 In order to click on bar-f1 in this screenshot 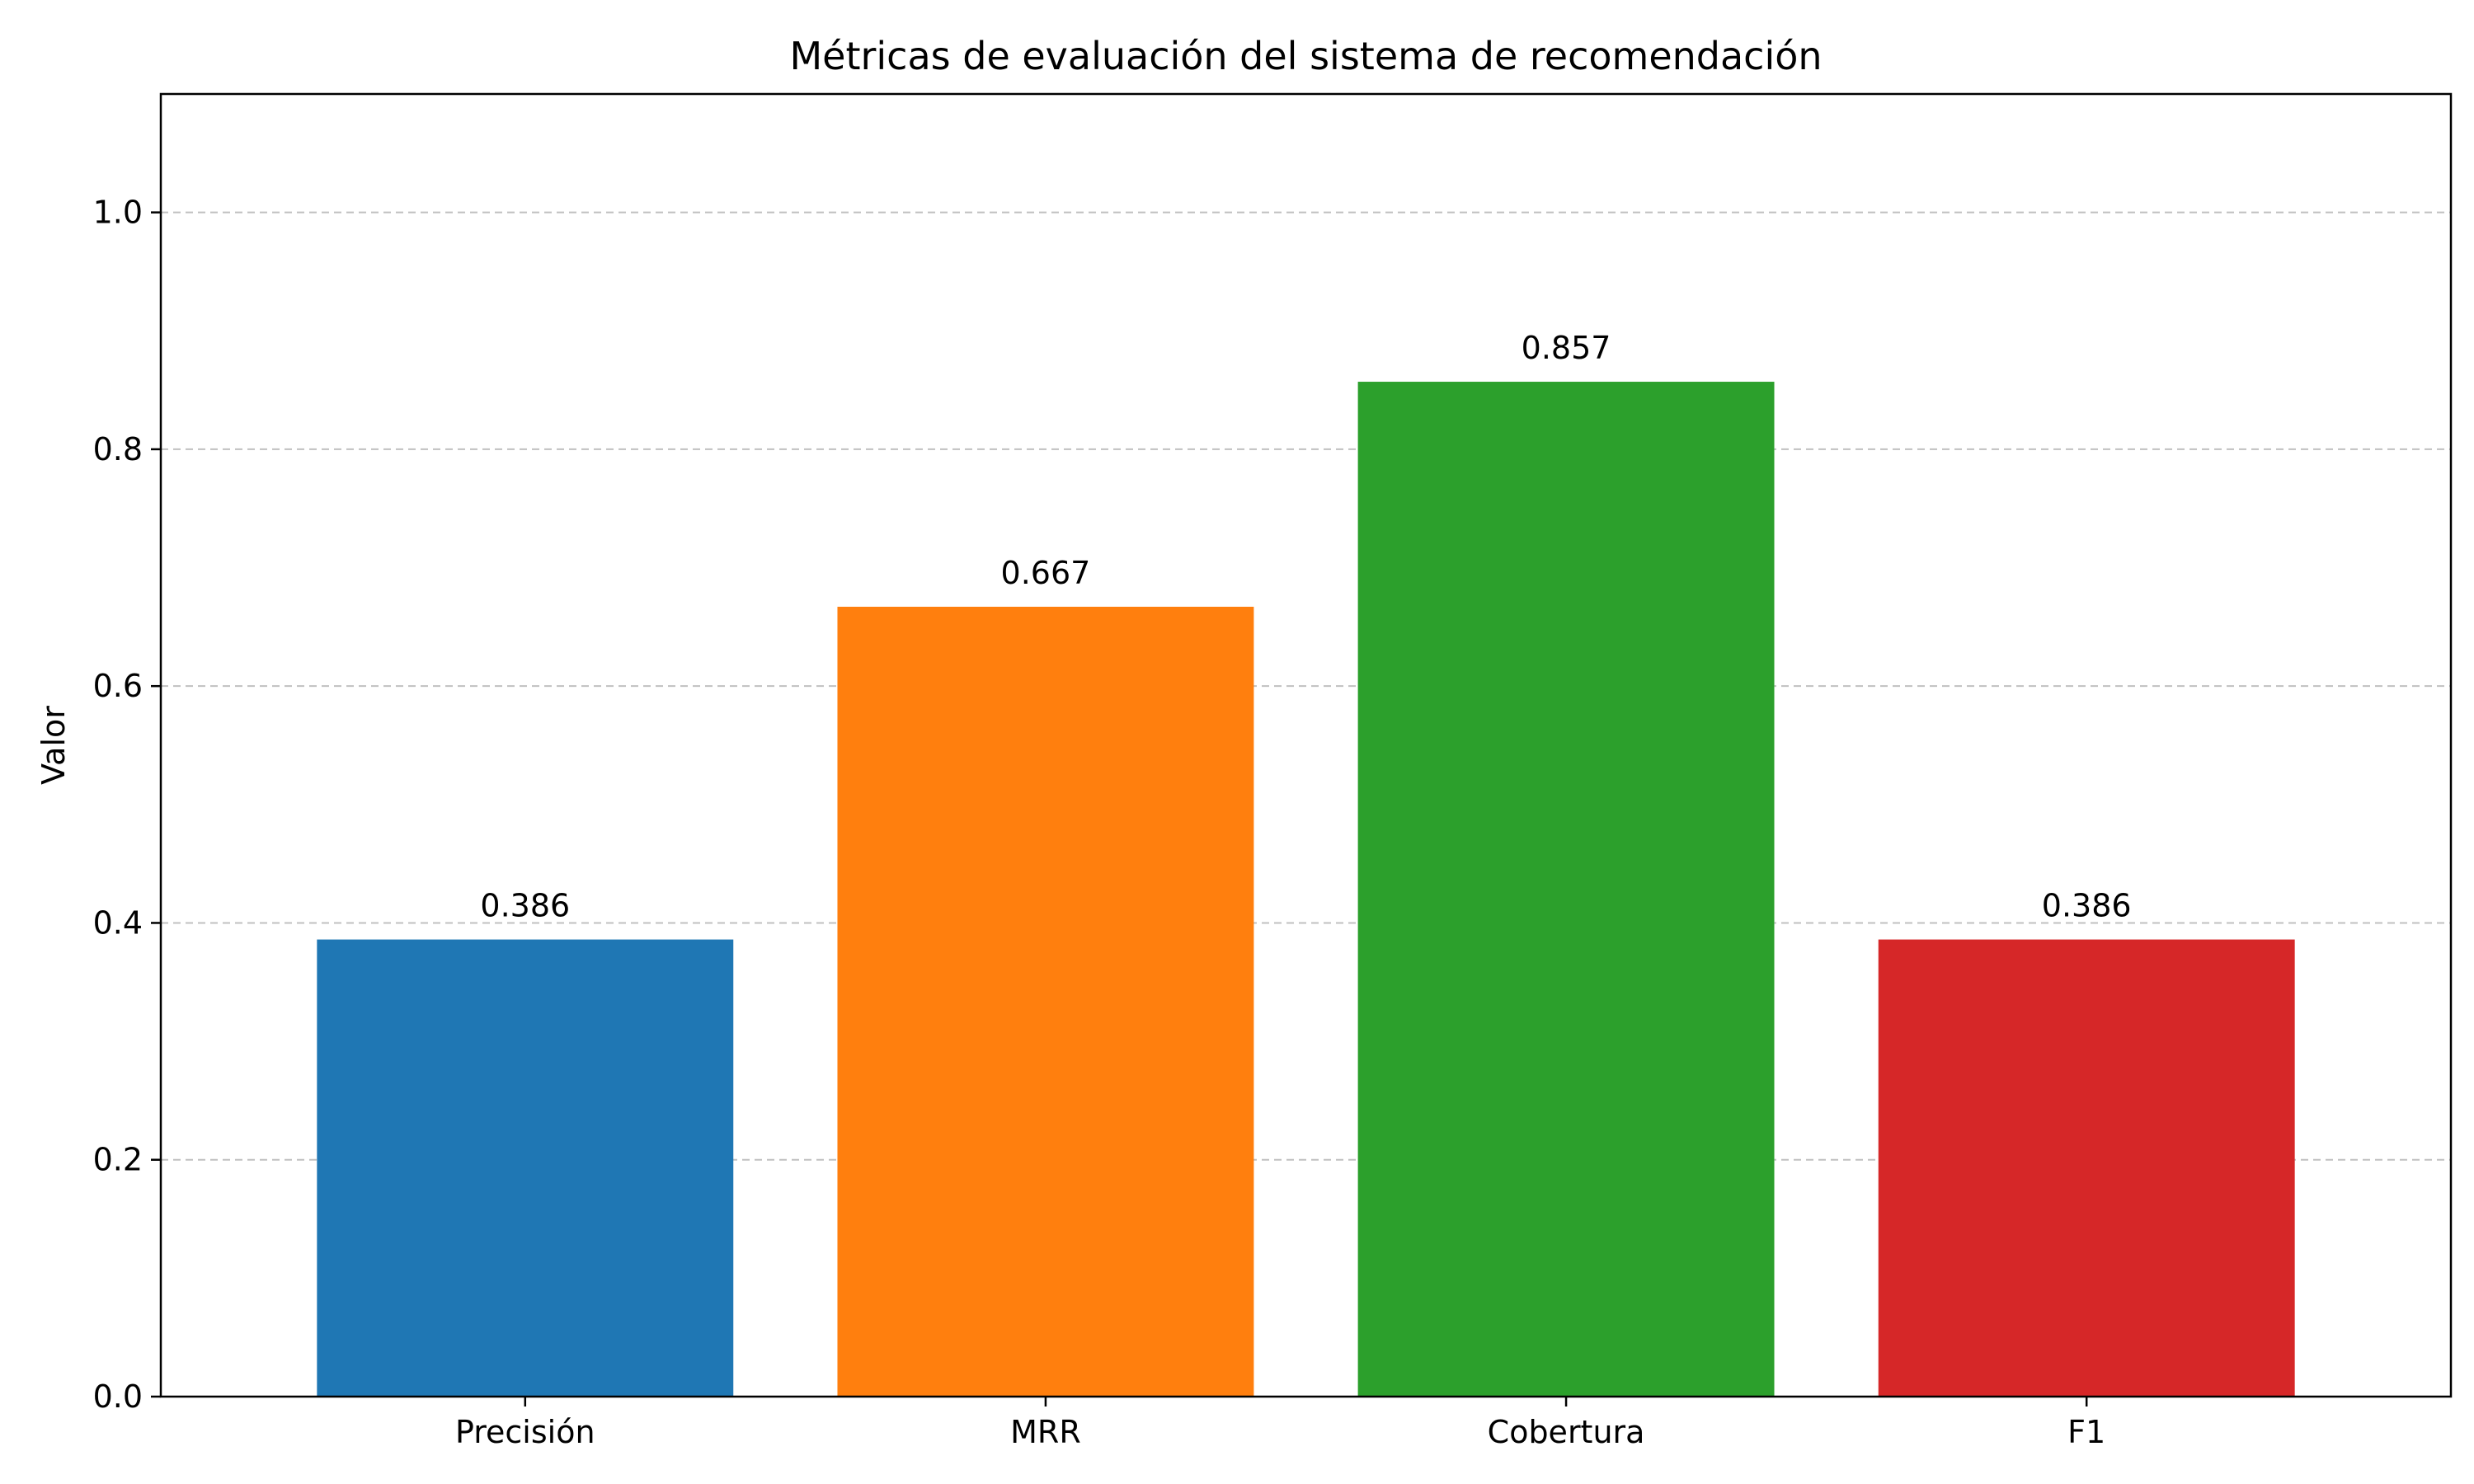, I will do `click(2086, 1168)`.